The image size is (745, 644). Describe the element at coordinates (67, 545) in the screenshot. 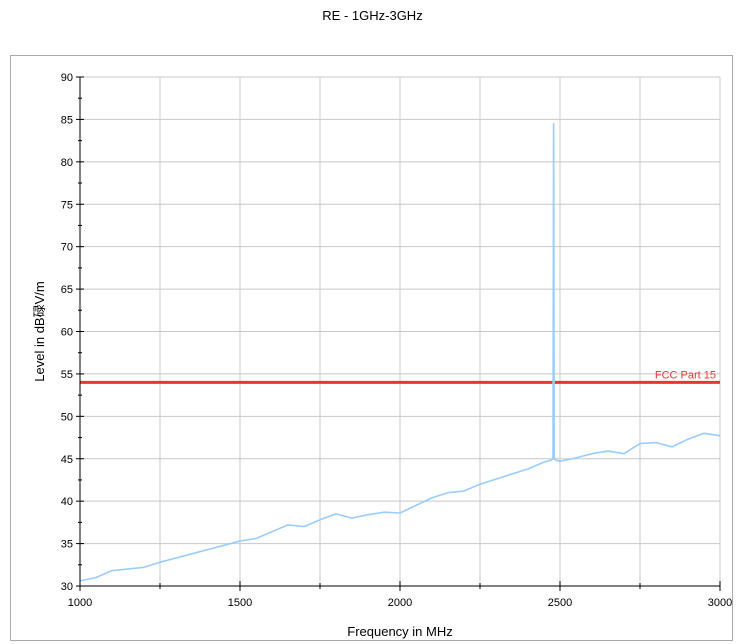

I see `y-tick-label: 35` at that location.